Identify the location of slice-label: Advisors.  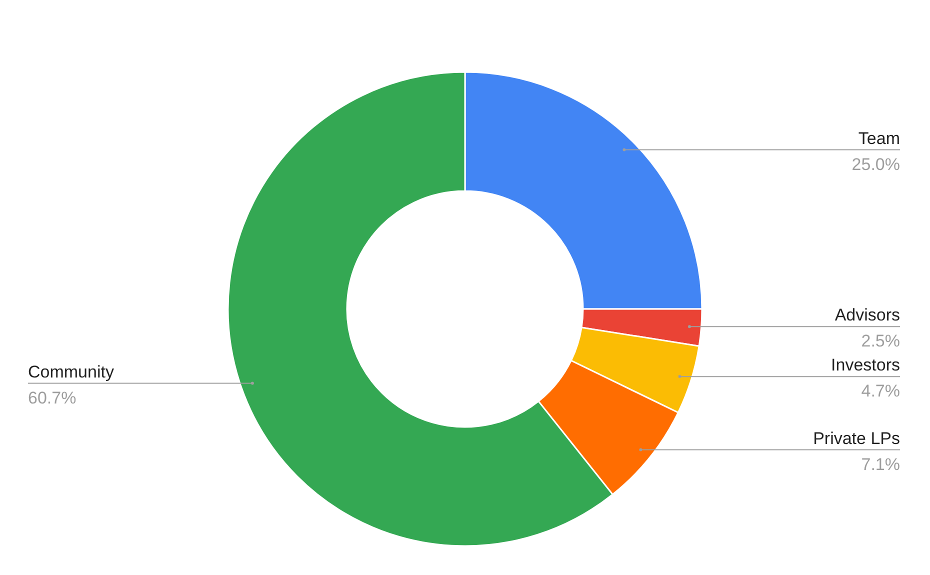
(867, 315).